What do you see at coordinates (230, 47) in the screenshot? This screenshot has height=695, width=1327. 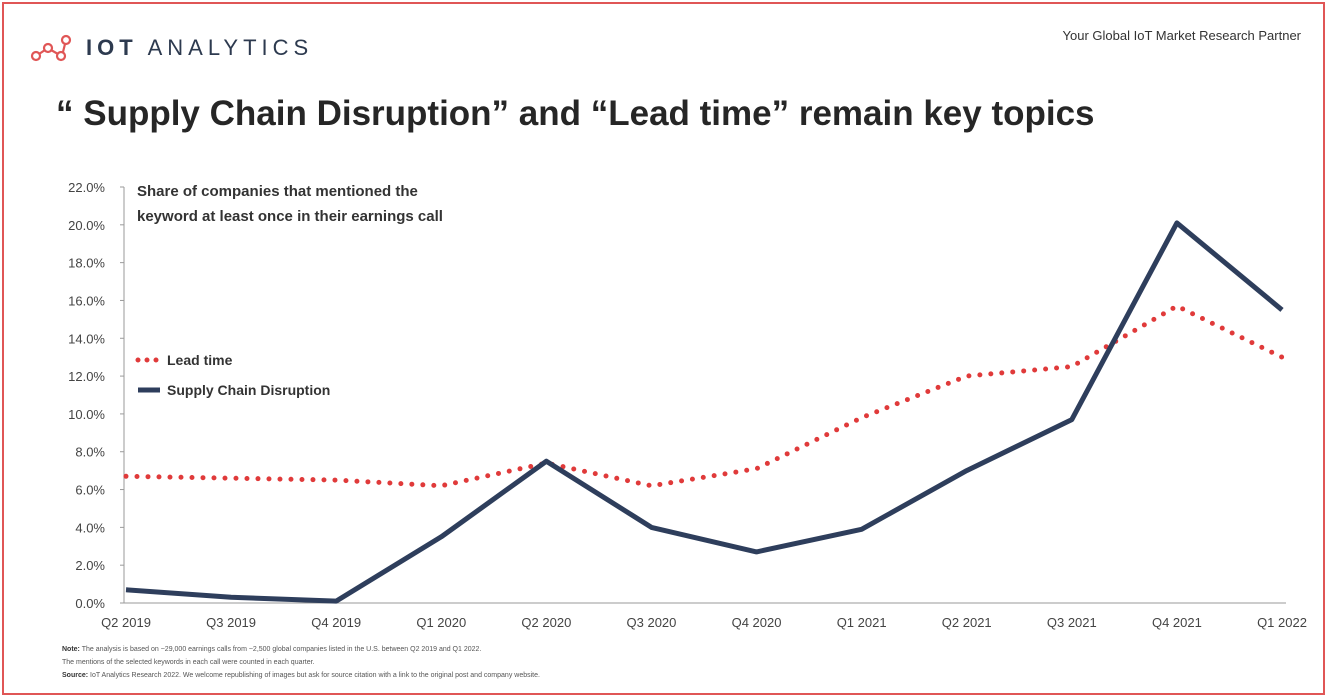 I see `brand-name-rest: ANALYTICS` at bounding box center [230, 47].